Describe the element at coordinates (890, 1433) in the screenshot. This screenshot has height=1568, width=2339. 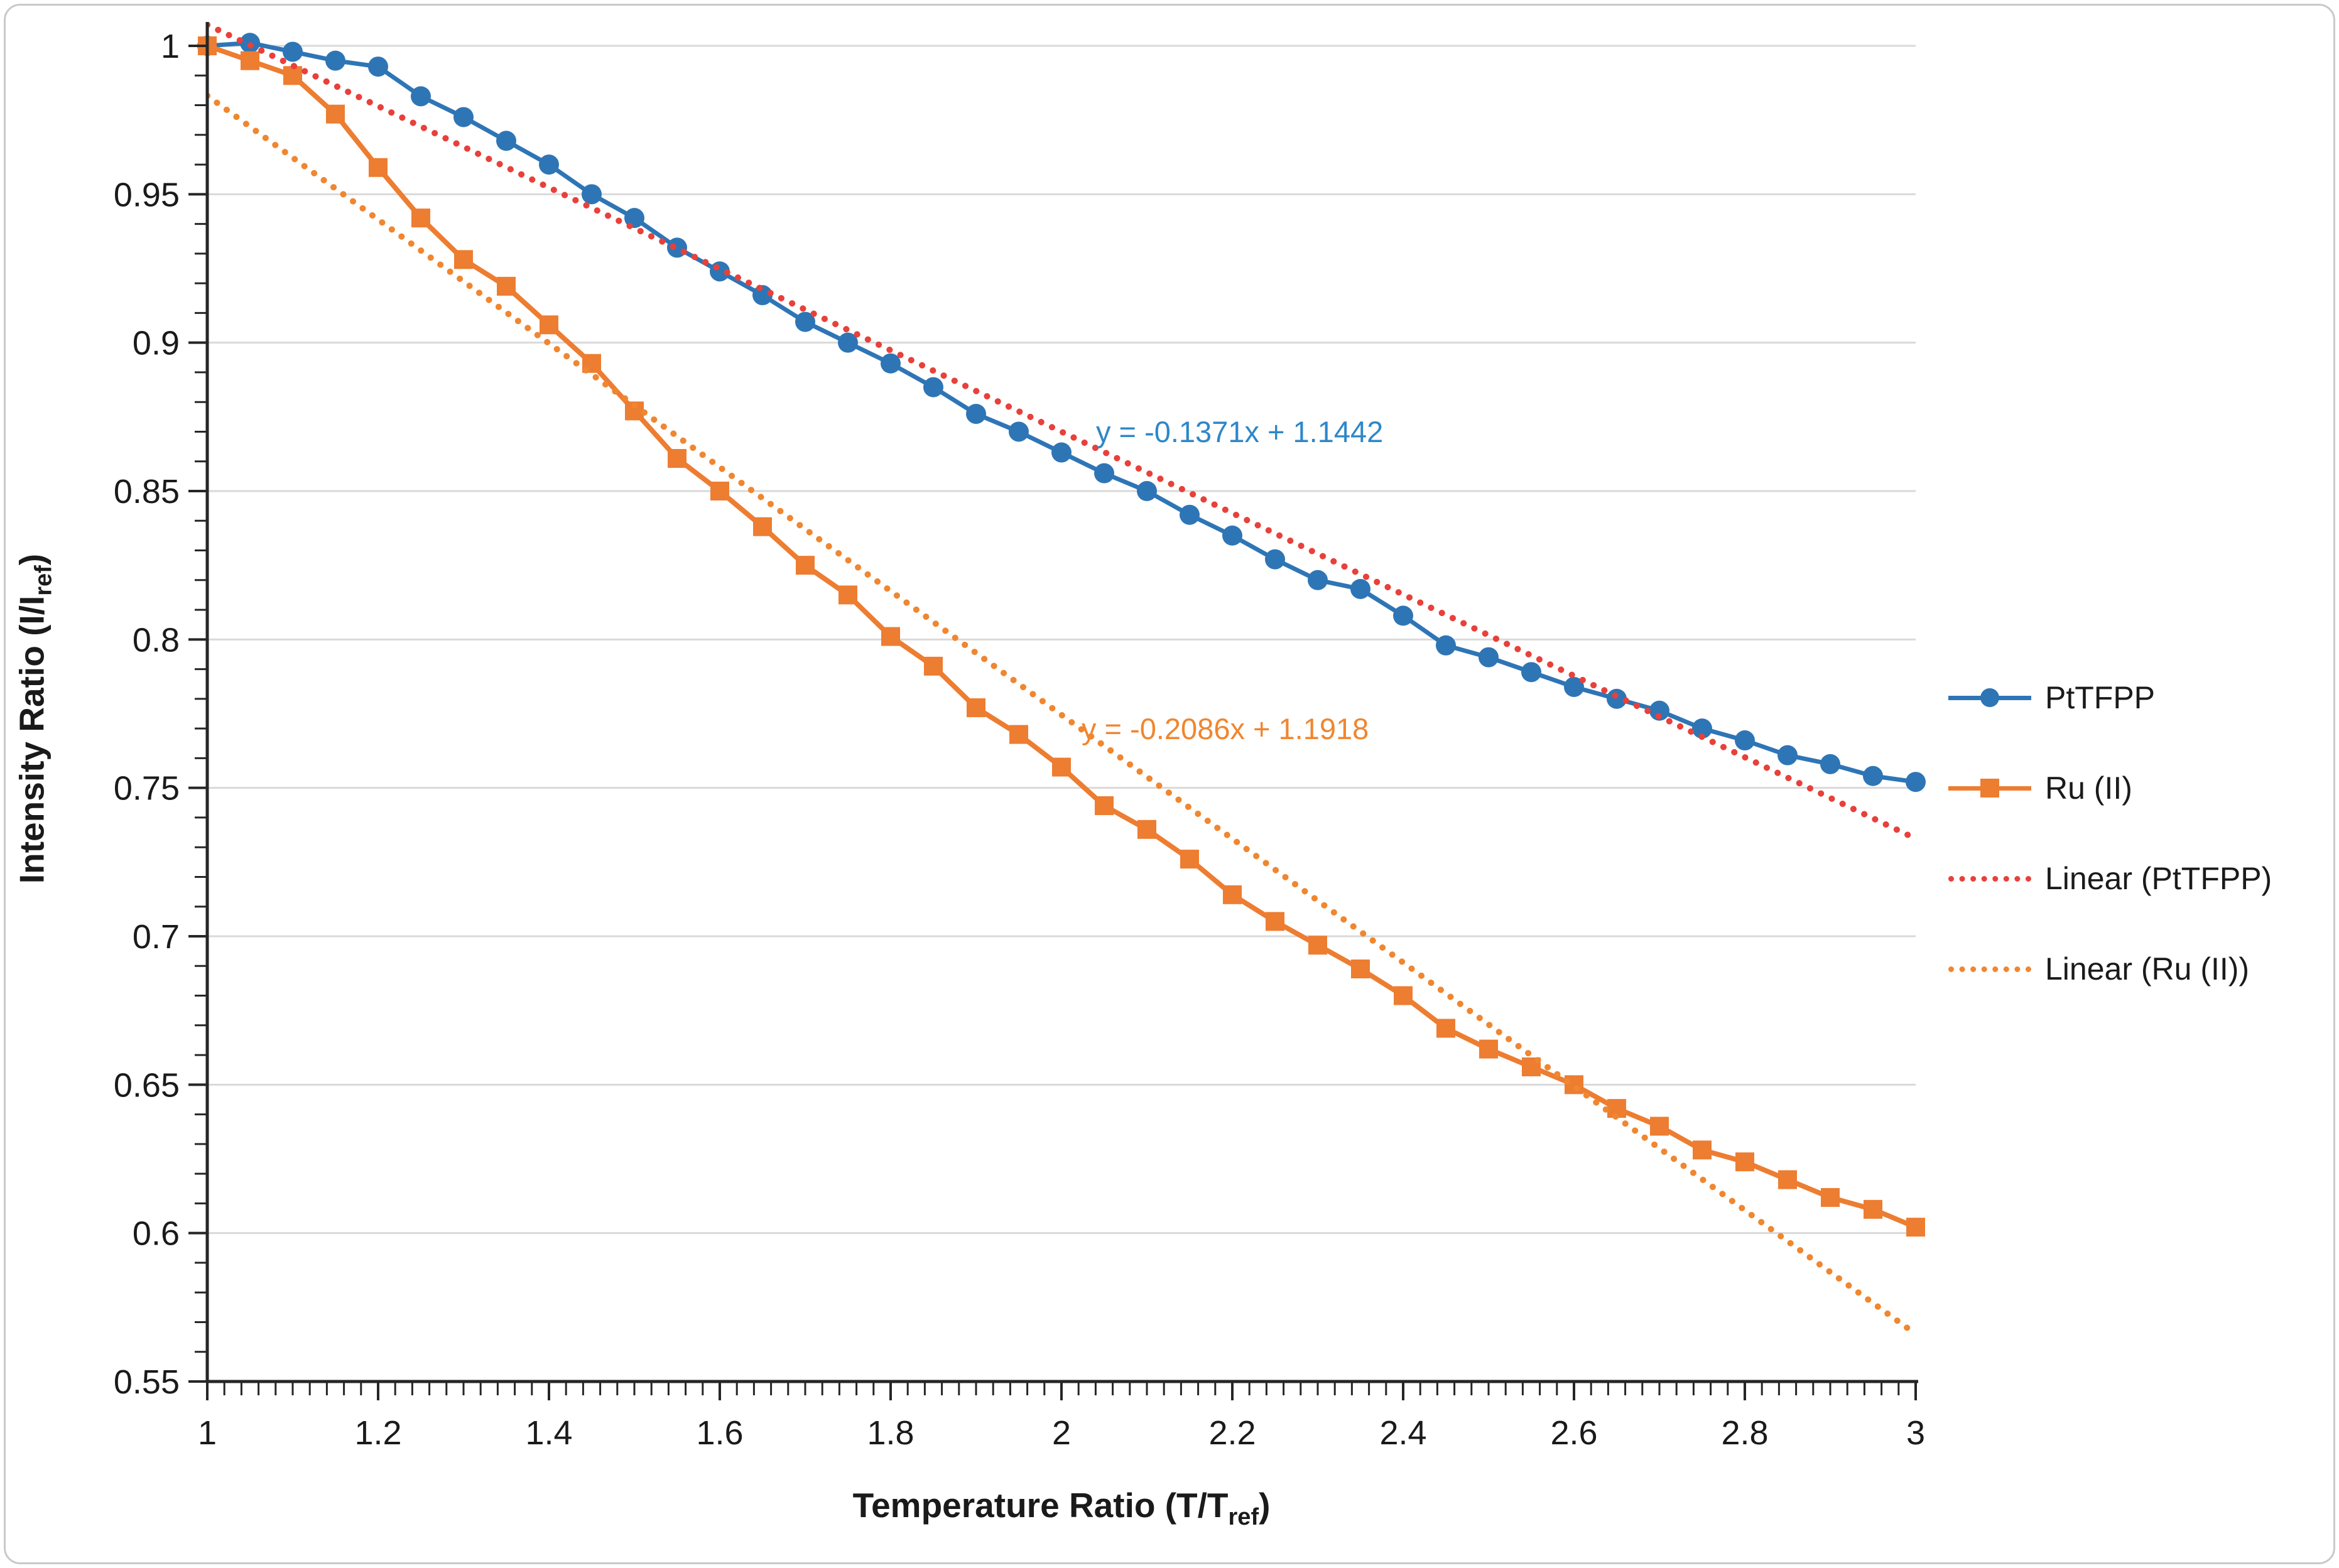
I see `x-tick-label: 1.8` at that location.